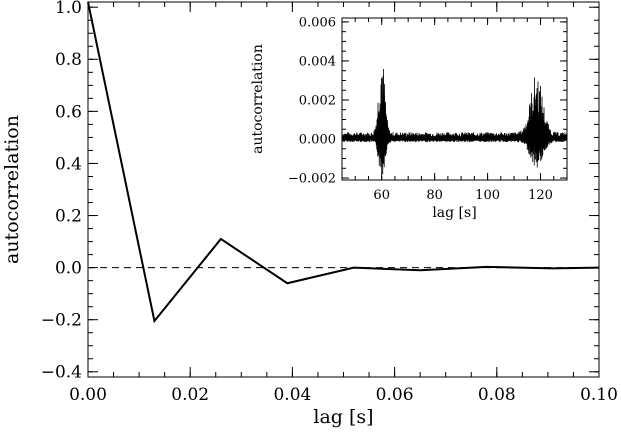  What do you see at coordinates (540, 195) in the screenshot?
I see `inset-x-tick-label: 120` at bounding box center [540, 195].